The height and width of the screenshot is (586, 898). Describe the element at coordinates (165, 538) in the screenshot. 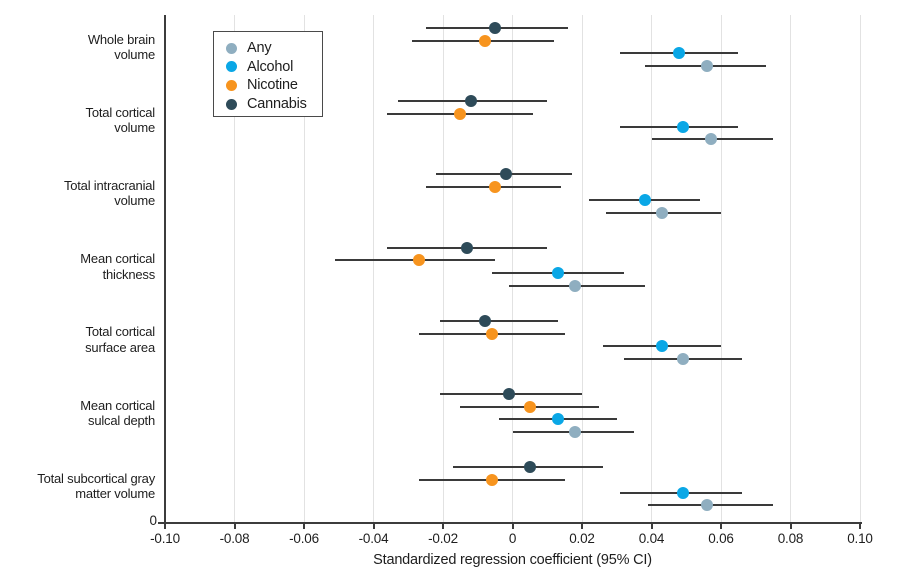

I see `x-tick-label: -0.10` at that location.